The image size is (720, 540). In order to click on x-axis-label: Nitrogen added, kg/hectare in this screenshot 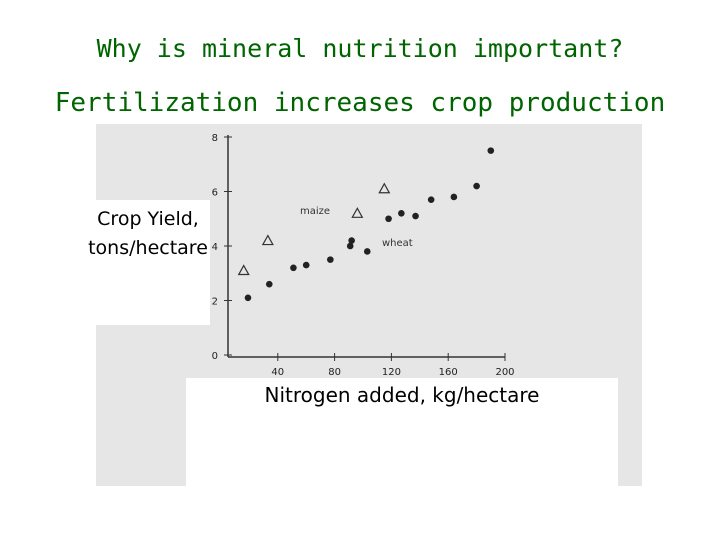, I will do `click(402, 395)`.